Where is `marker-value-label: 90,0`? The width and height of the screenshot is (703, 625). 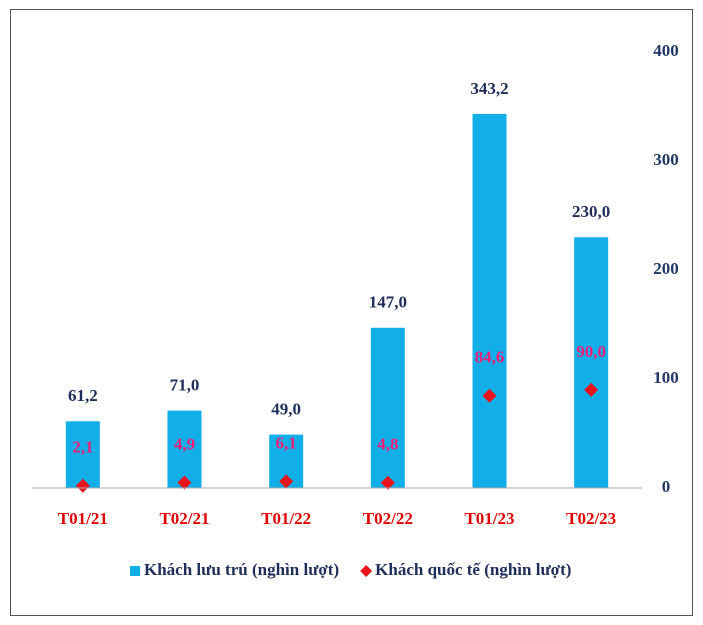 marker-value-label: 90,0 is located at coordinates (591, 351).